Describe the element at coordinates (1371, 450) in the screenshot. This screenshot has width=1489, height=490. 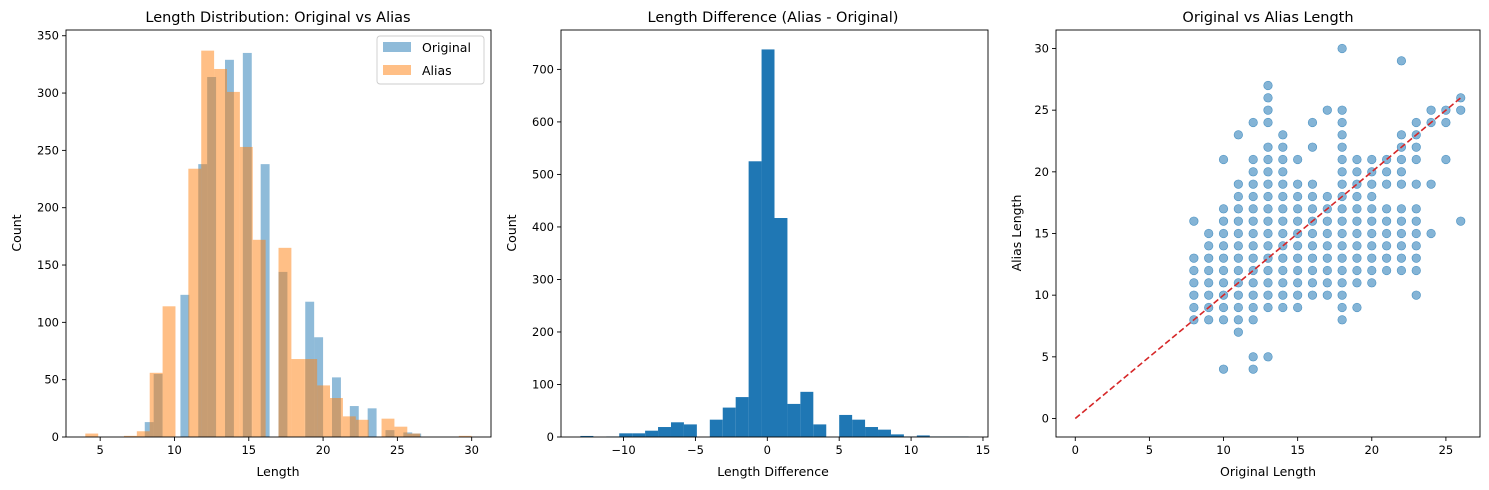
I see `chart3-x-tick-label: 20` at that location.